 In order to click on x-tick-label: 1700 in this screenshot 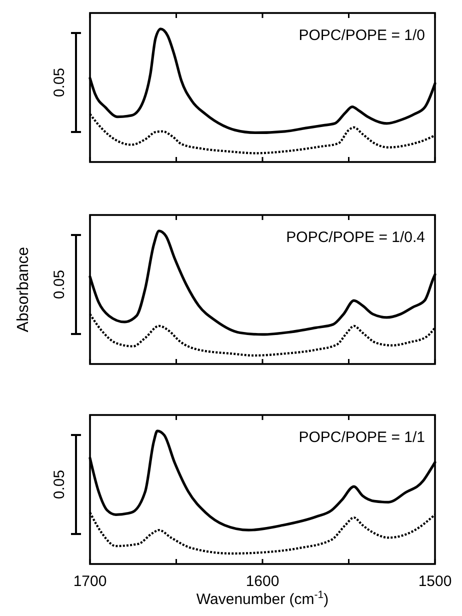, I will do `click(90, 581)`.